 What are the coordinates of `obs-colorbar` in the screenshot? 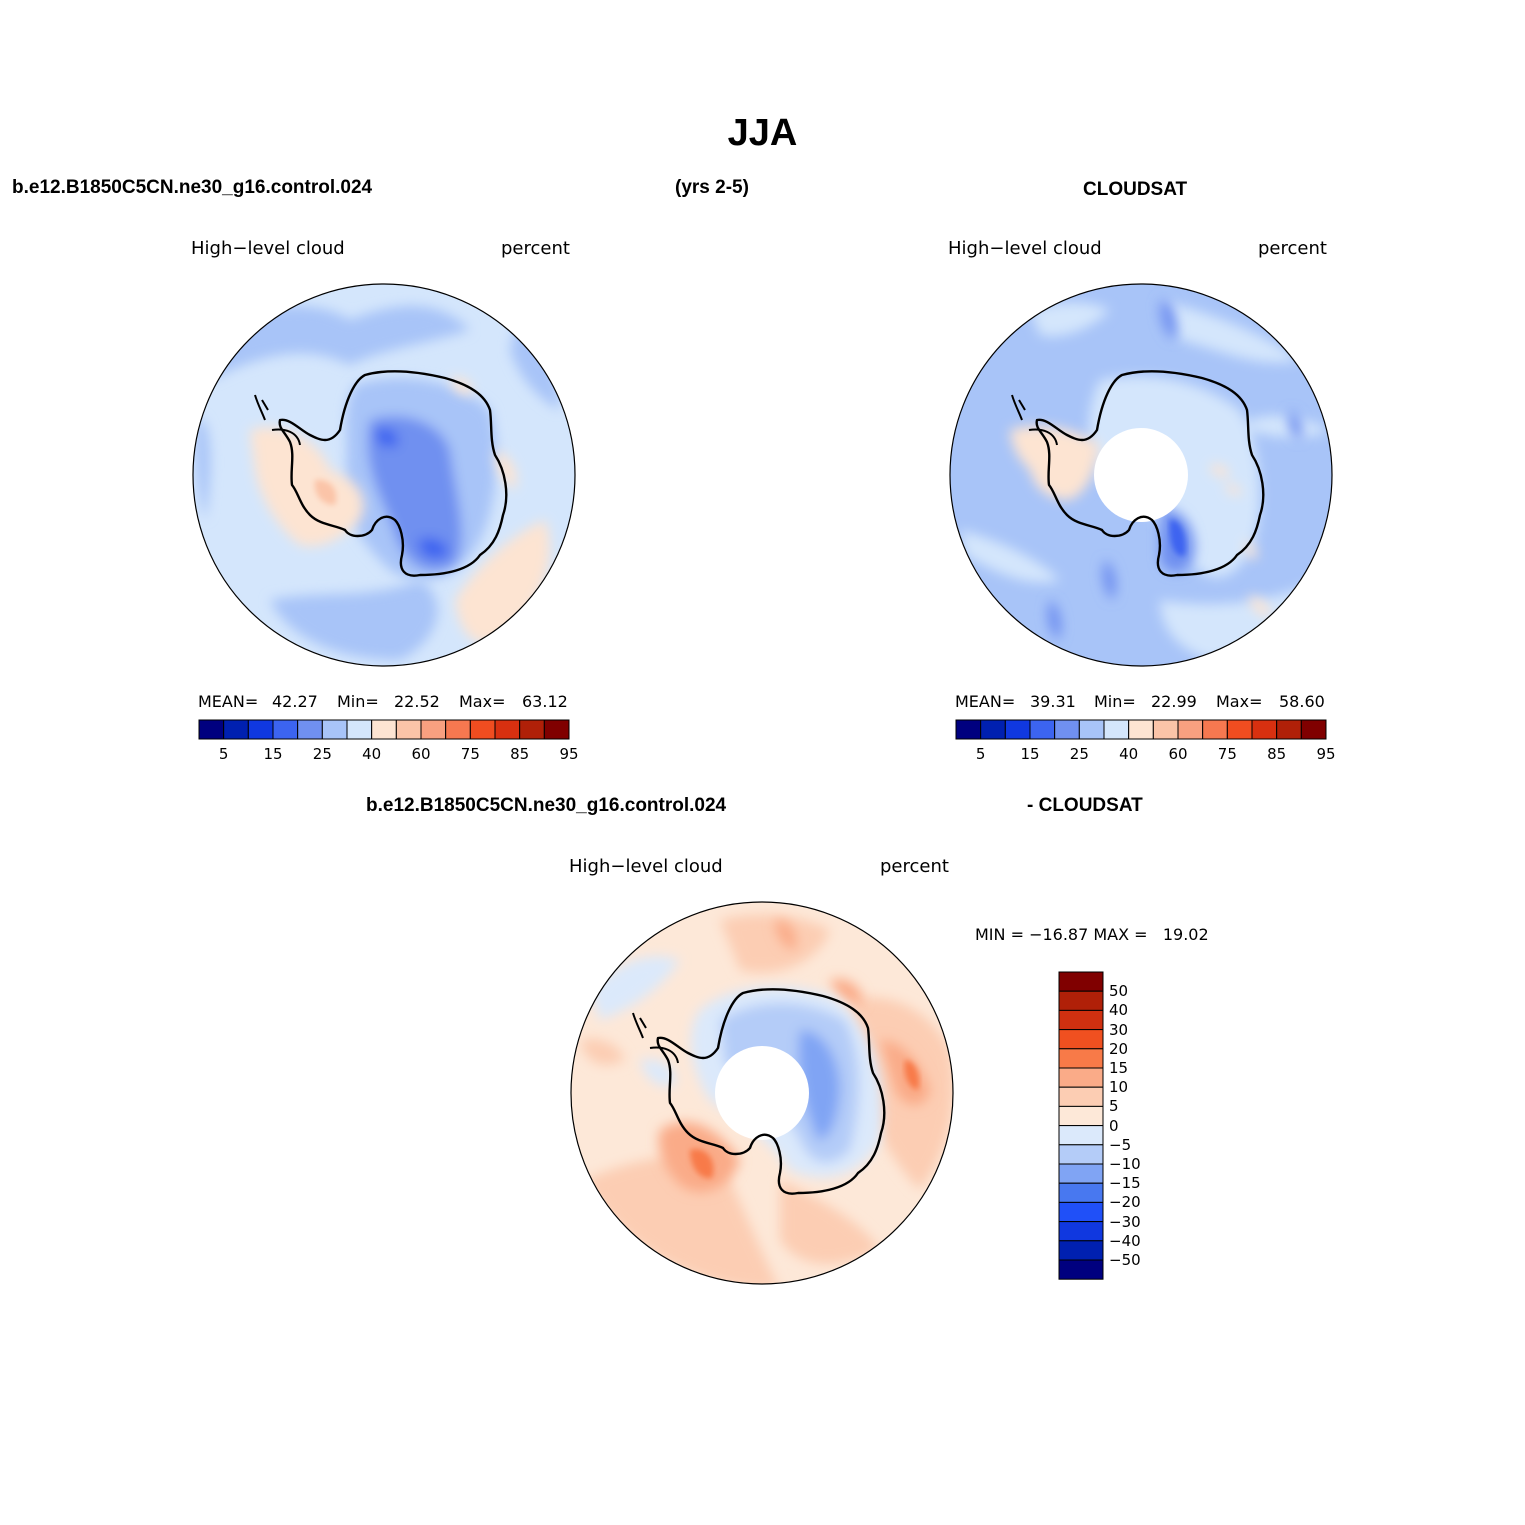 It's located at (1141, 729).